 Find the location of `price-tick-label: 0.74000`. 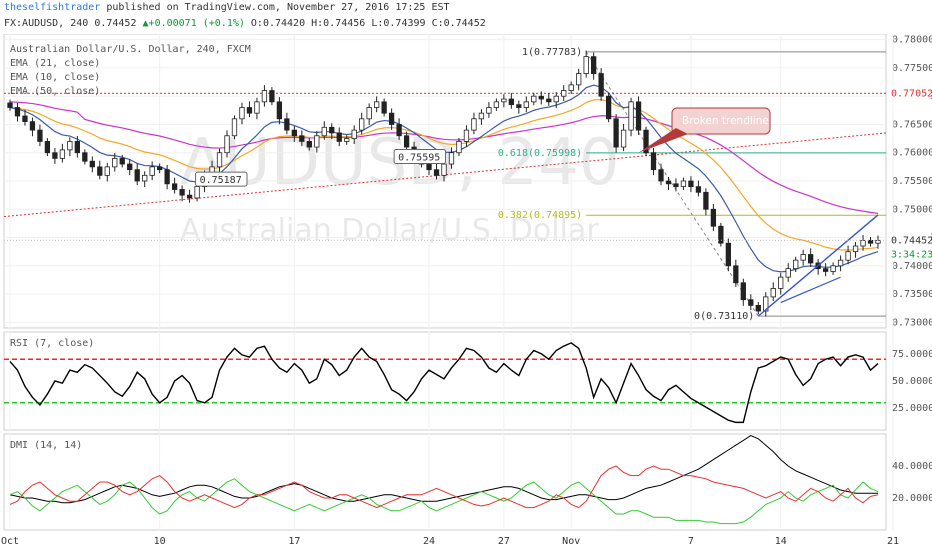

price-tick-label: 0.74000 is located at coordinates (912, 266).